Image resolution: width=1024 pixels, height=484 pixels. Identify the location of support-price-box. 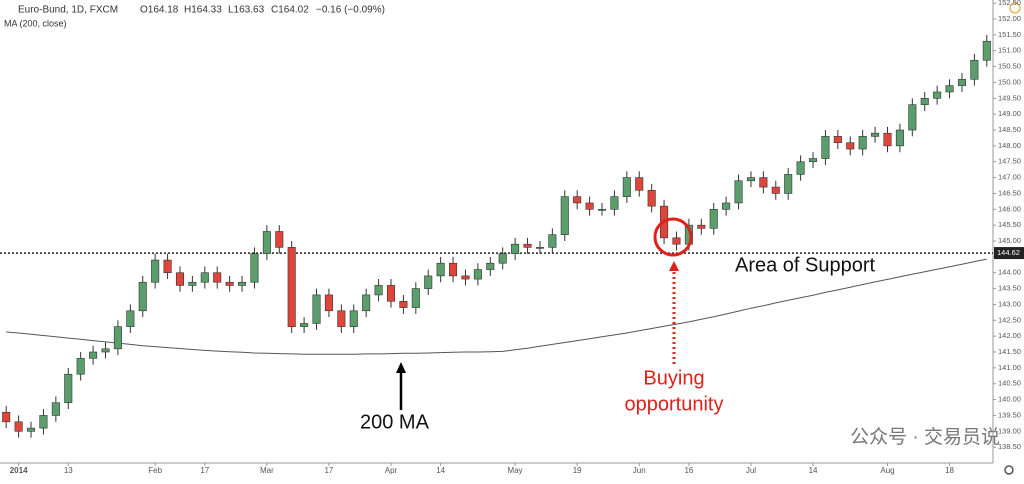
(1009, 253).